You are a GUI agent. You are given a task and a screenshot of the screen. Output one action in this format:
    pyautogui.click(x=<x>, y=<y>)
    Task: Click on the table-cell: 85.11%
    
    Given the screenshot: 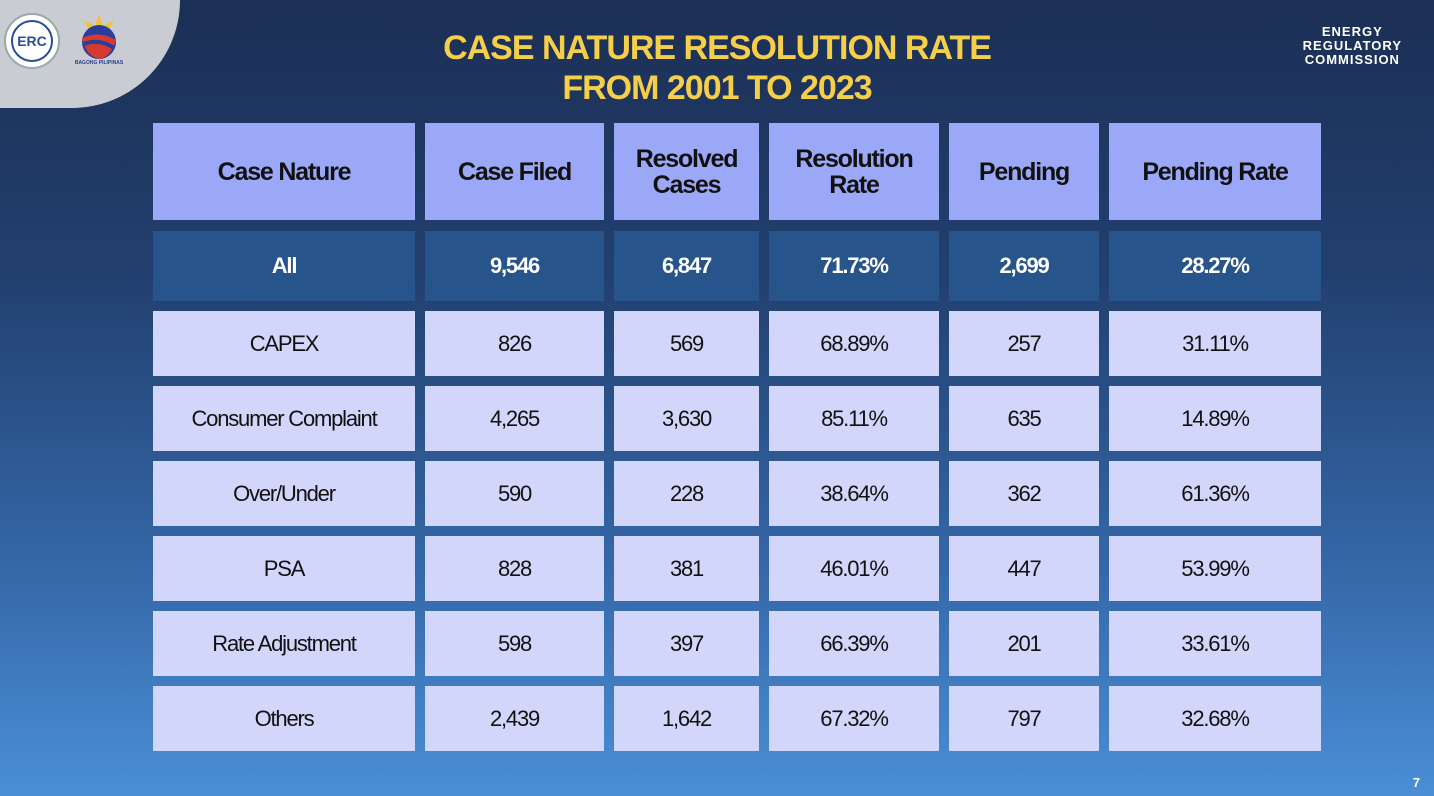 What is the action you would take?
    pyautogui.click(x=854, y=418)
    